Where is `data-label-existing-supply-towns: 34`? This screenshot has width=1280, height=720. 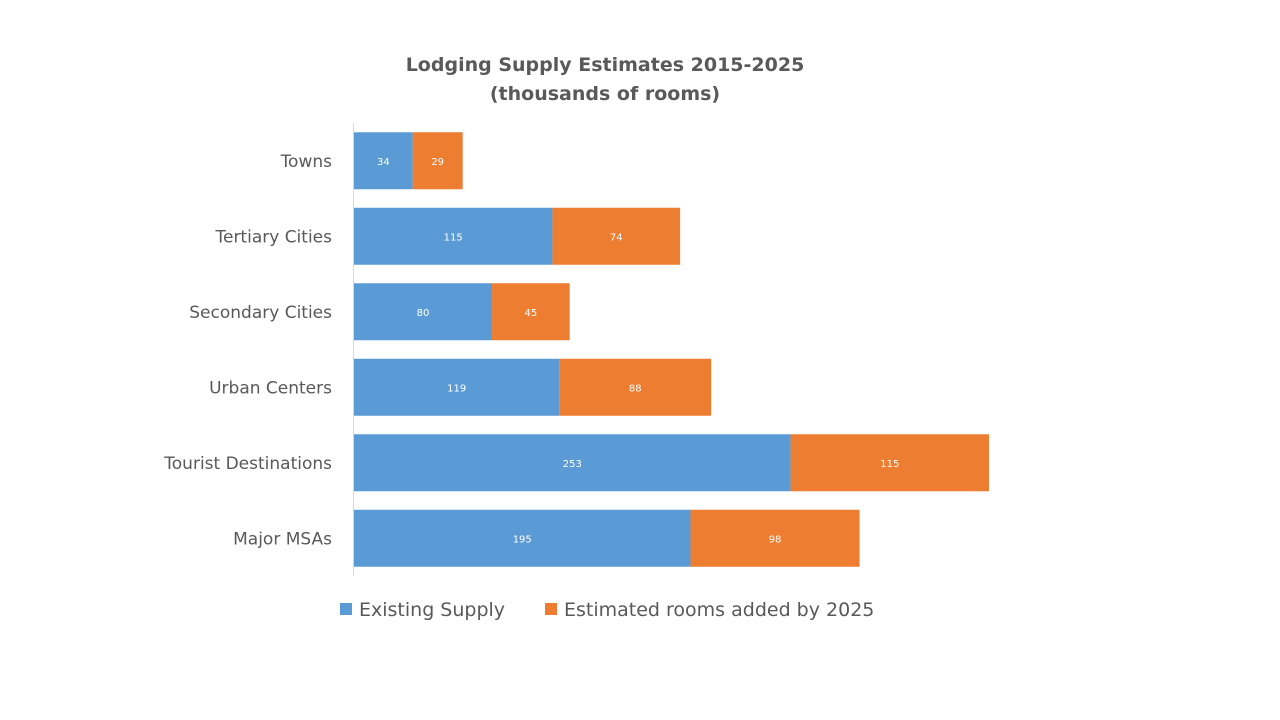
data-label-existing-supply-towns: 34 is located at coordinates (383, 162).